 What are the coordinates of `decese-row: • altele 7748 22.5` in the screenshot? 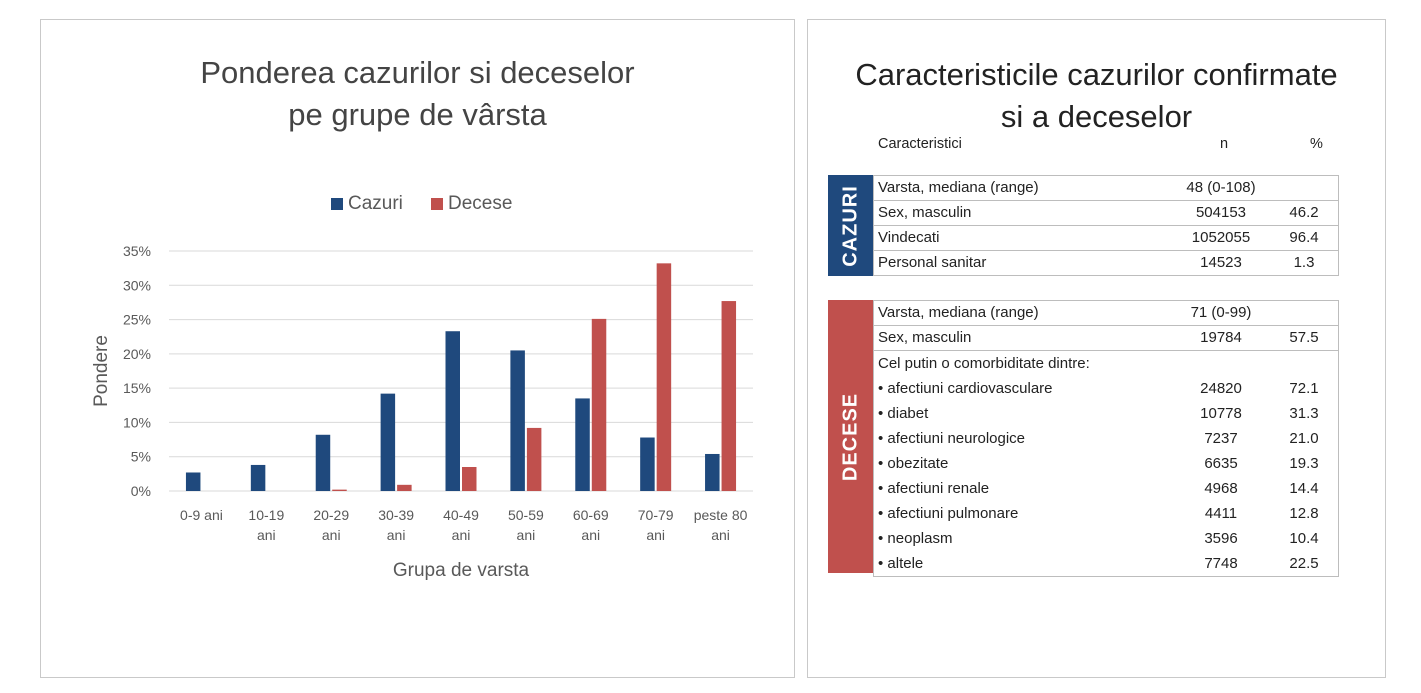 It's located at (1106, 564).